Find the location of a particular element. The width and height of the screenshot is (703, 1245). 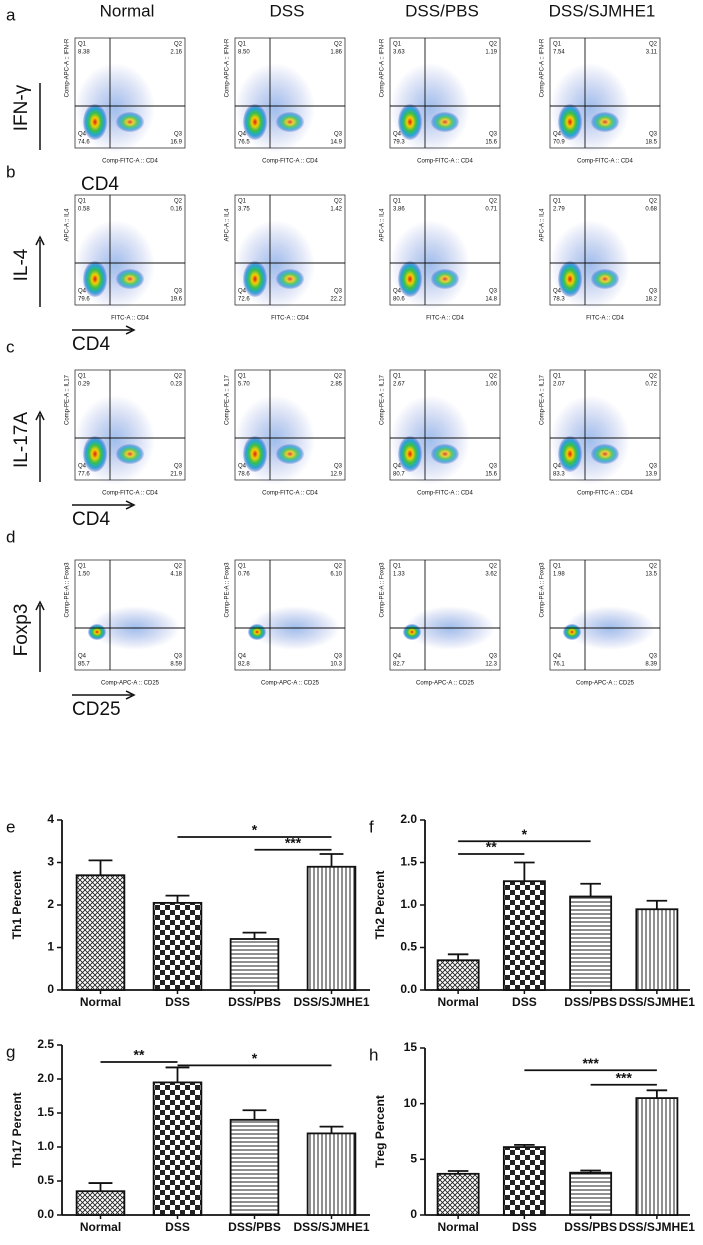

quadrant-value: 79.6 is located at coordinates (84, 300).